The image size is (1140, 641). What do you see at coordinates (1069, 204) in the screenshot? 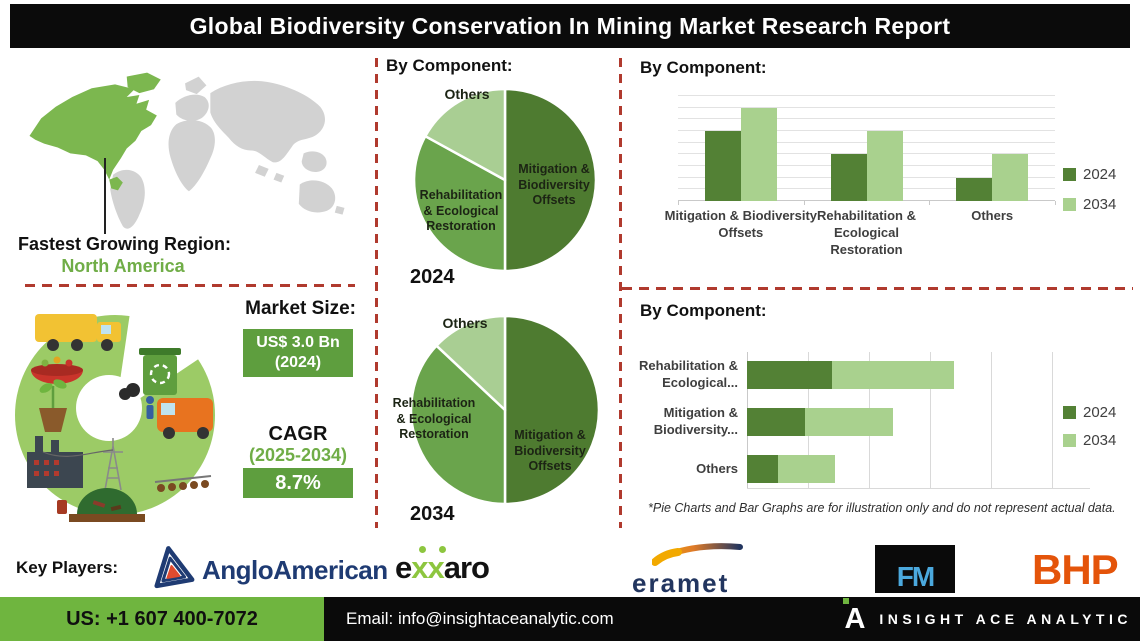
I see `legend-2034-swatch` at bounding box center [1069, 204].